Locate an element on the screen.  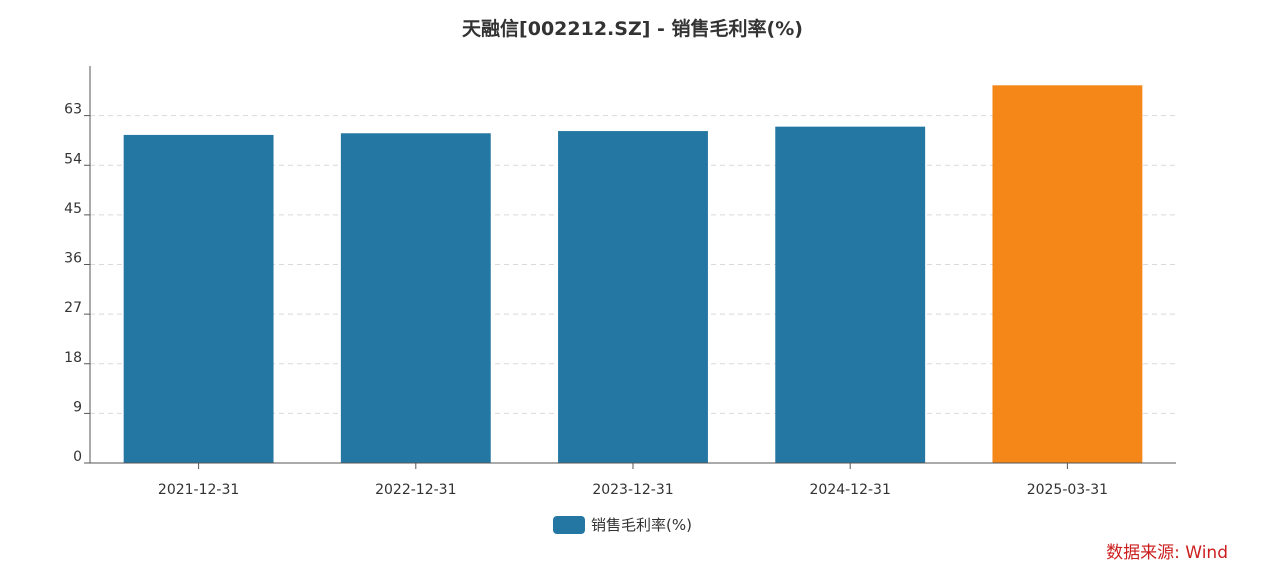
x-tick-label: 2025-03-31 is located at coordinates (1067, 490).